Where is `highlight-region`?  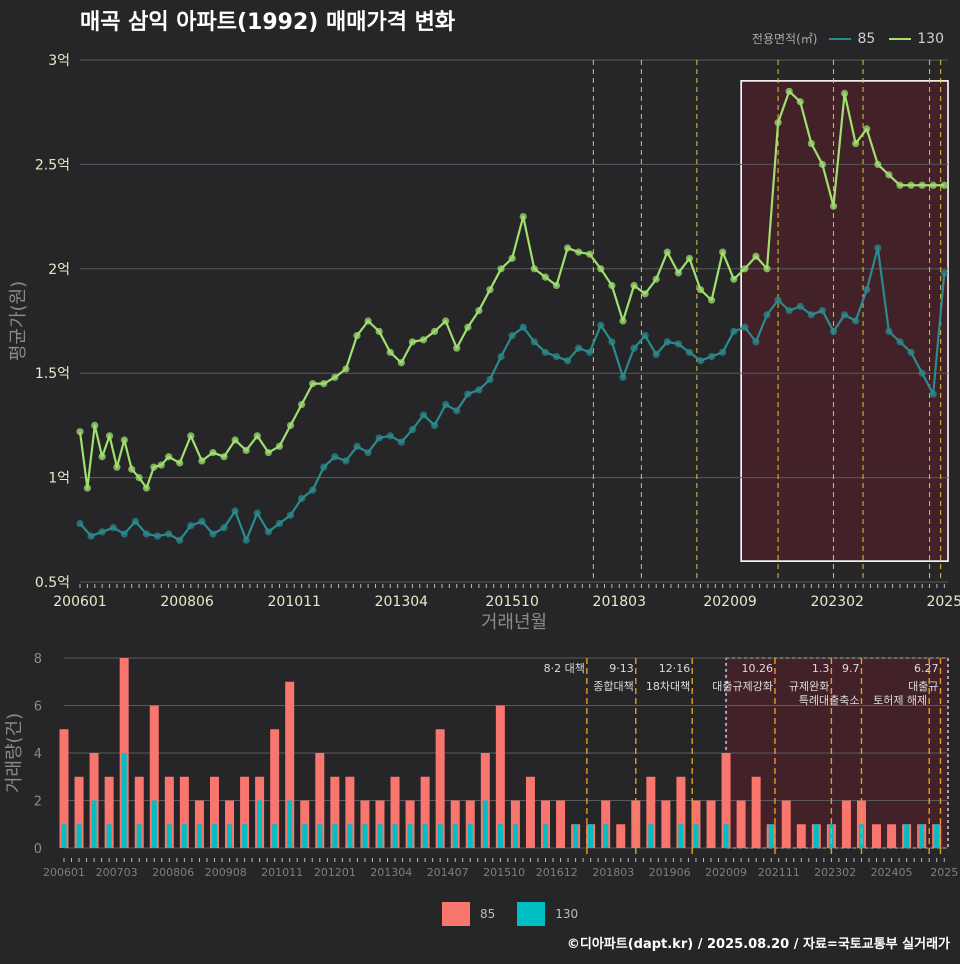
highlight-region is located at coordinates (844, 321).